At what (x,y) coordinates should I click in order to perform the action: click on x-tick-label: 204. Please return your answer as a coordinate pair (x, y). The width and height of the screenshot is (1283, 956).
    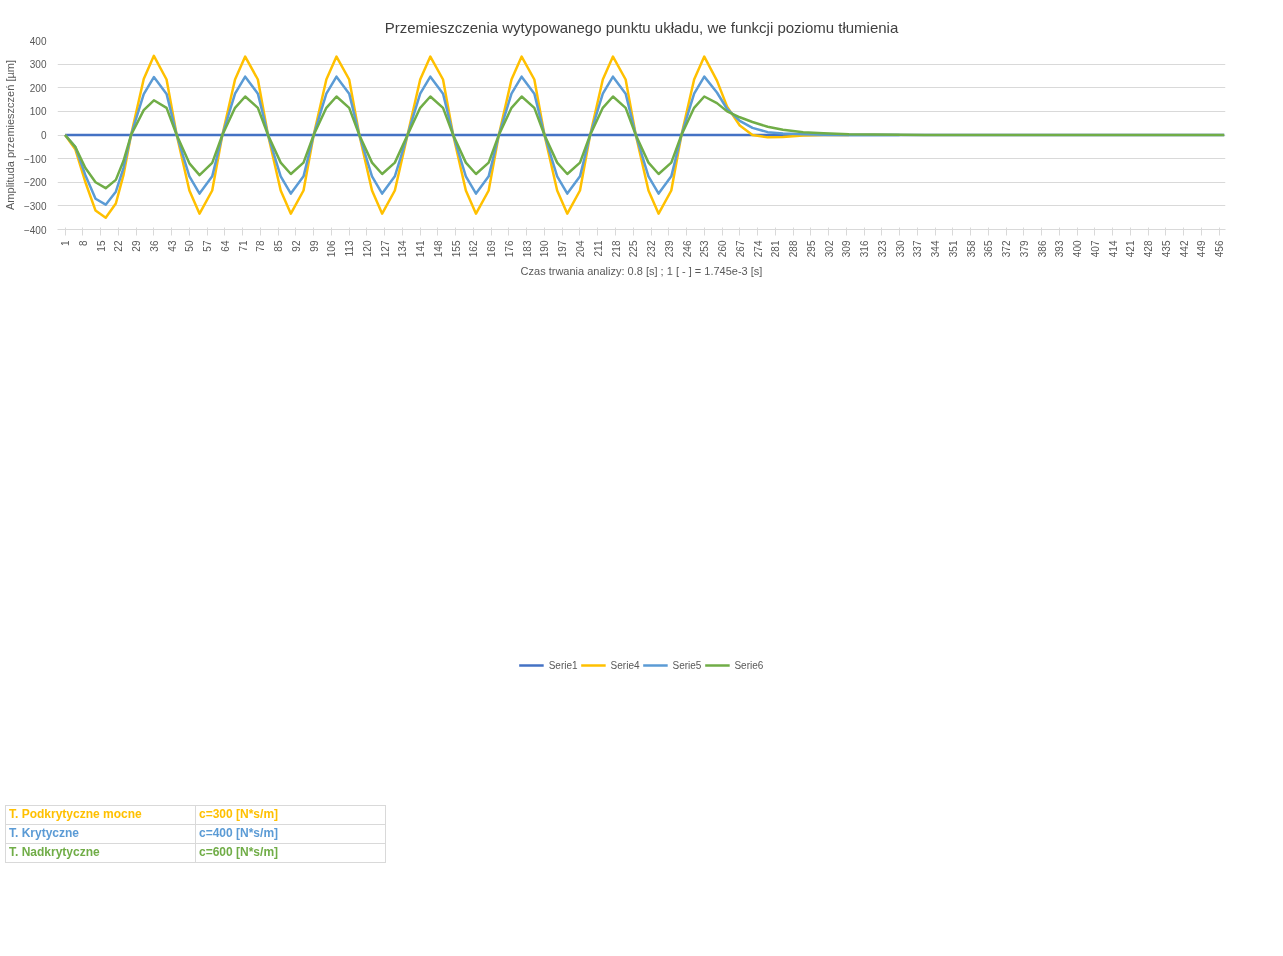
    Looking at the image, I should click on (580, 249).